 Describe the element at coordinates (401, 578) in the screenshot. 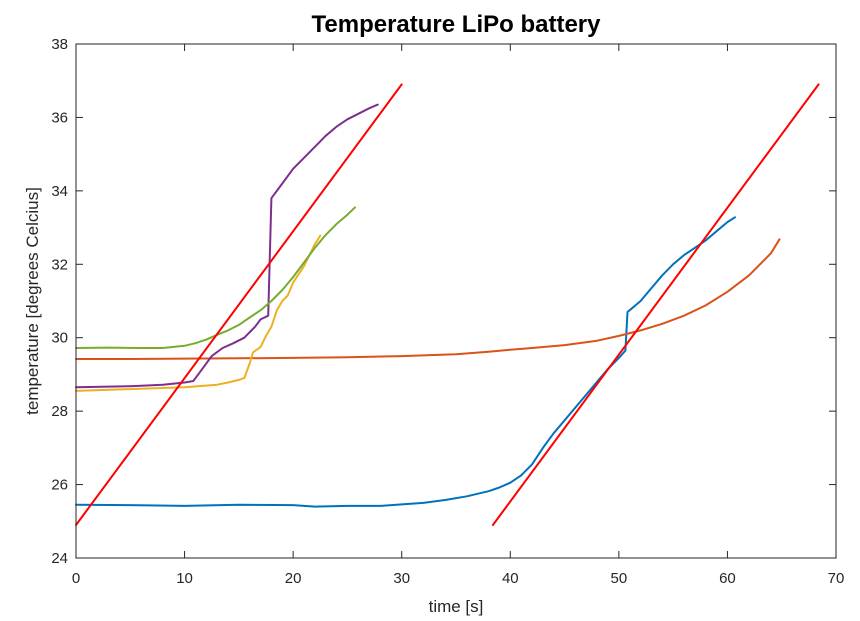

I see `x-tick-label: 30` at that location.